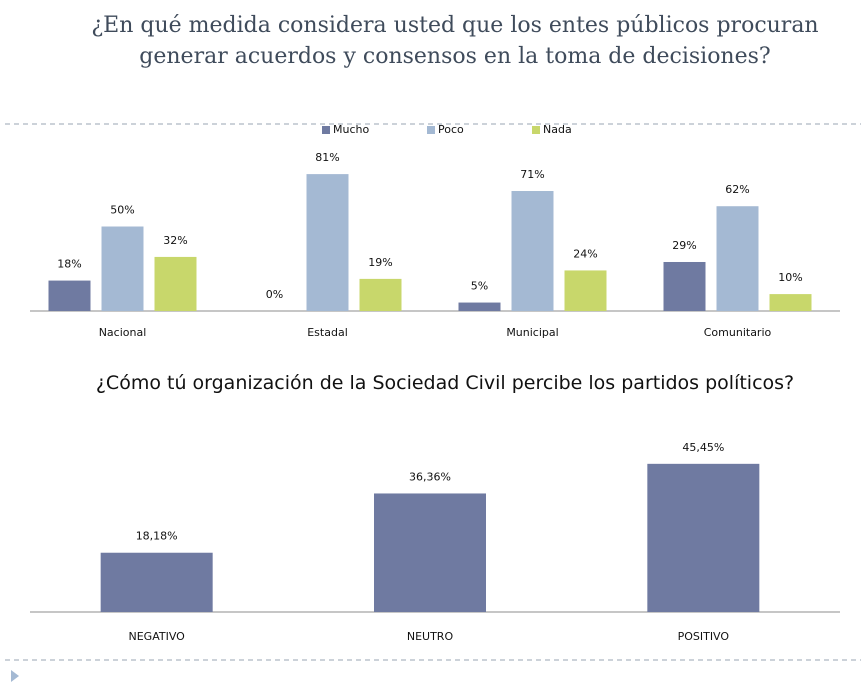  I want to click on x-tick-label: NEUTRO, so click(430, 636).